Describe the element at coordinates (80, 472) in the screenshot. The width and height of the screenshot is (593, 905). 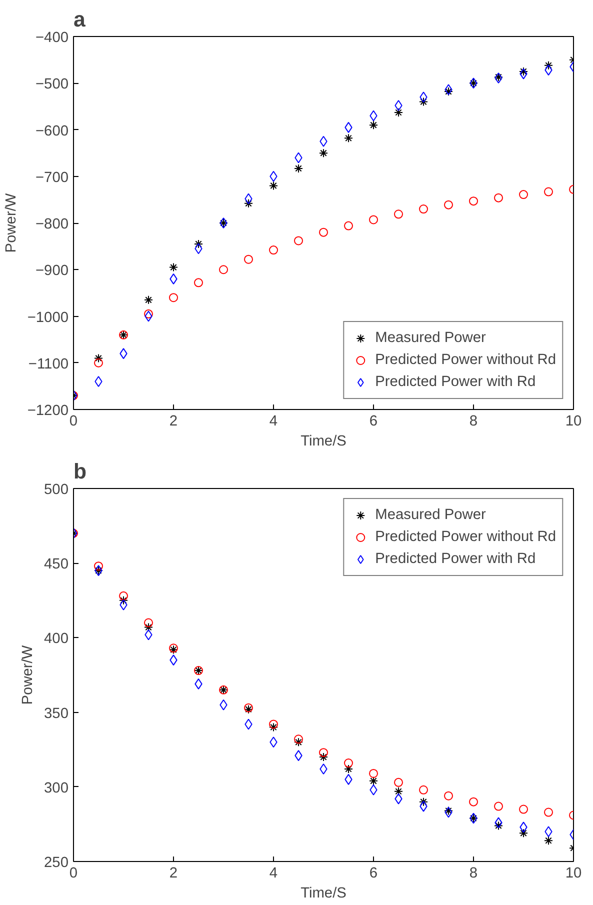
I see `chart-title: b` at that location.